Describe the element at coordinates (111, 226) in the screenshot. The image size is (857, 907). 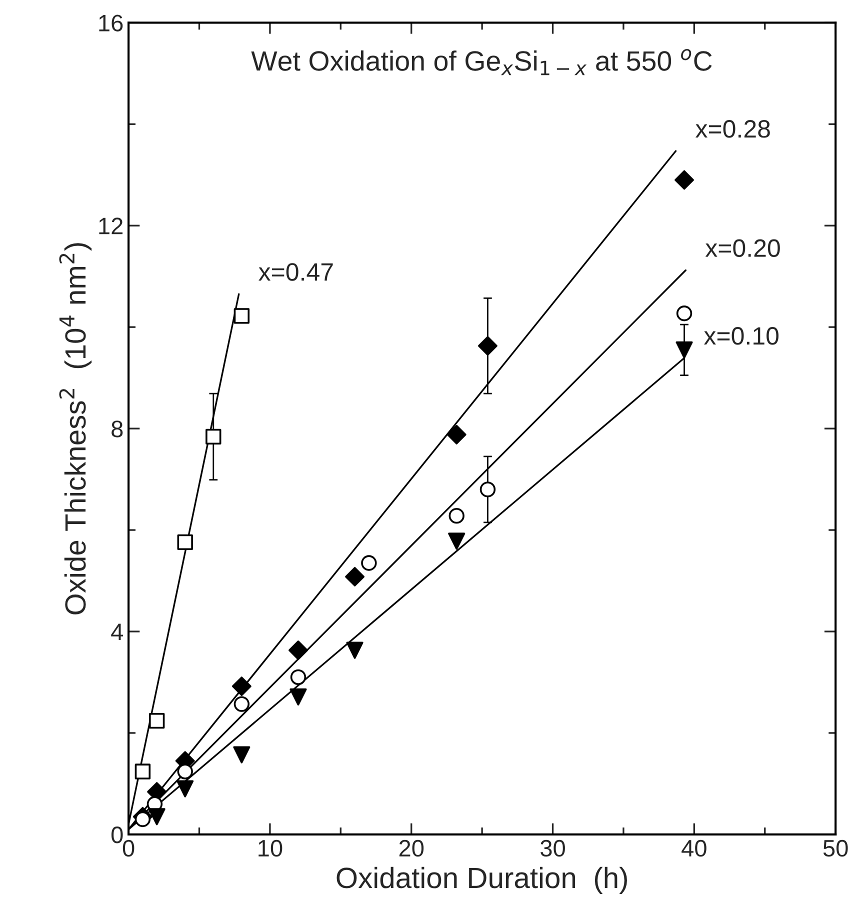
I see `y-tick-label: 12` at that location.